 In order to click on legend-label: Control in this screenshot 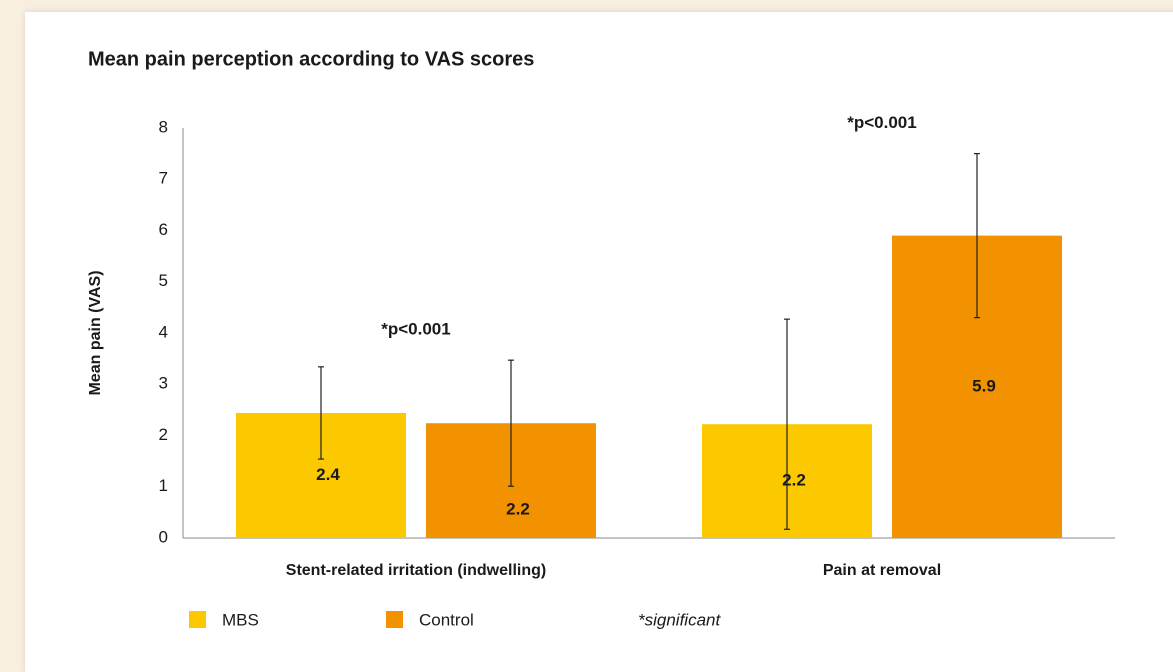, I will do `click(446, 619)`.